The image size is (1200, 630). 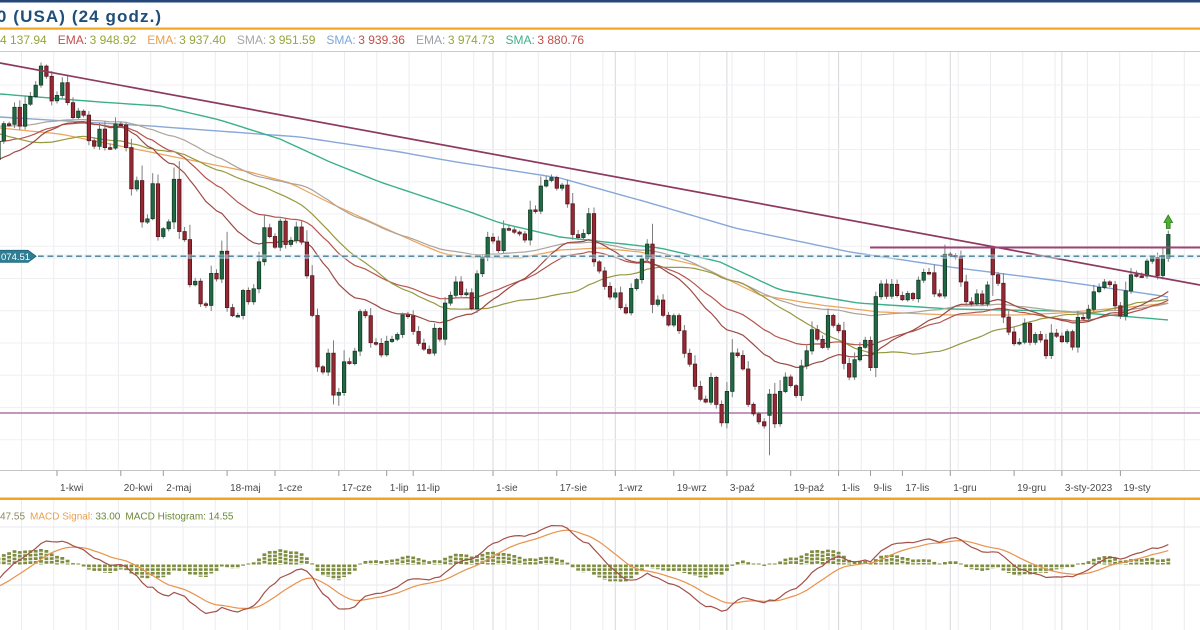 What do you see at coordinates (357, 488) in the screenshot?
I see `svg-text: 17-cze` at bounding box center [357, 488].